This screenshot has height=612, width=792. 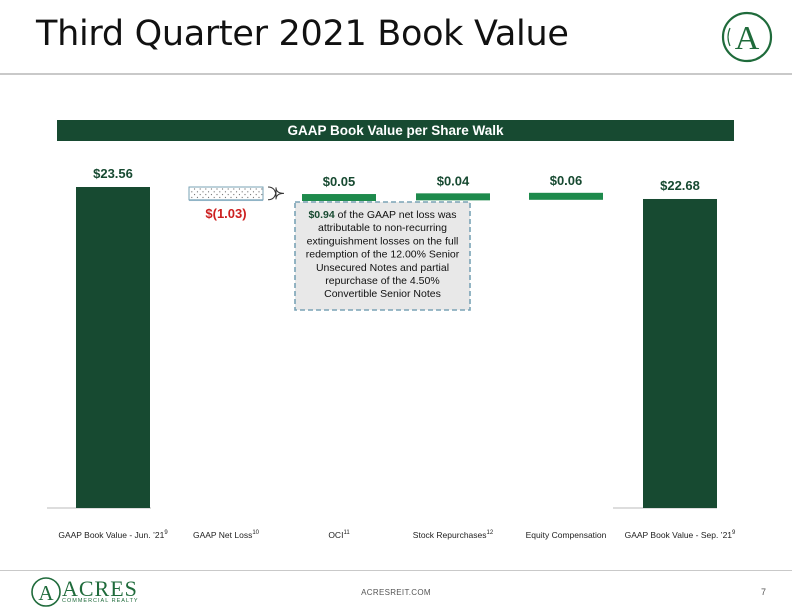 What do you see at coordinates (166, 533) in the screenshot?
I see `category-footnote-0: 9` at bounding box center [166, 533].